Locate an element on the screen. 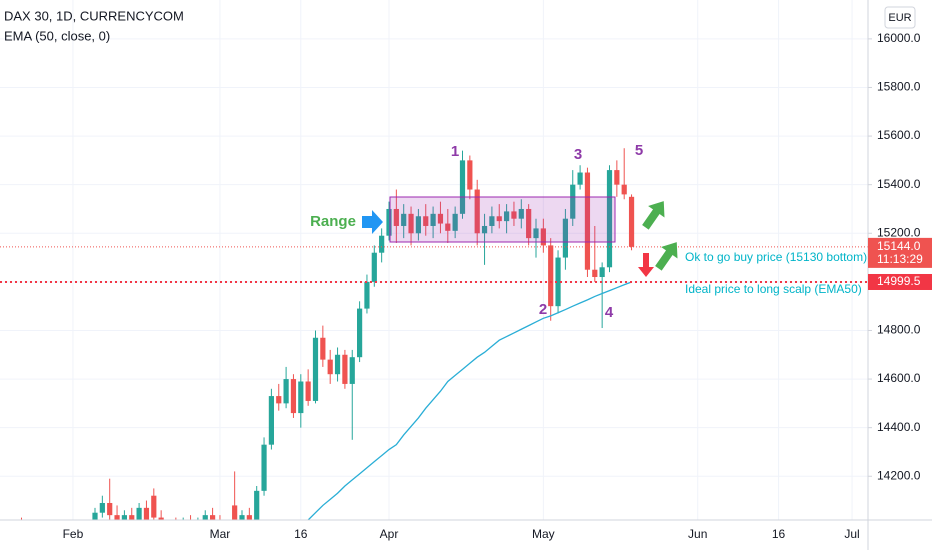 The height and width of the screenshot is (550, 932). x-tick-label: Apr is located at coordinates (389, 534).